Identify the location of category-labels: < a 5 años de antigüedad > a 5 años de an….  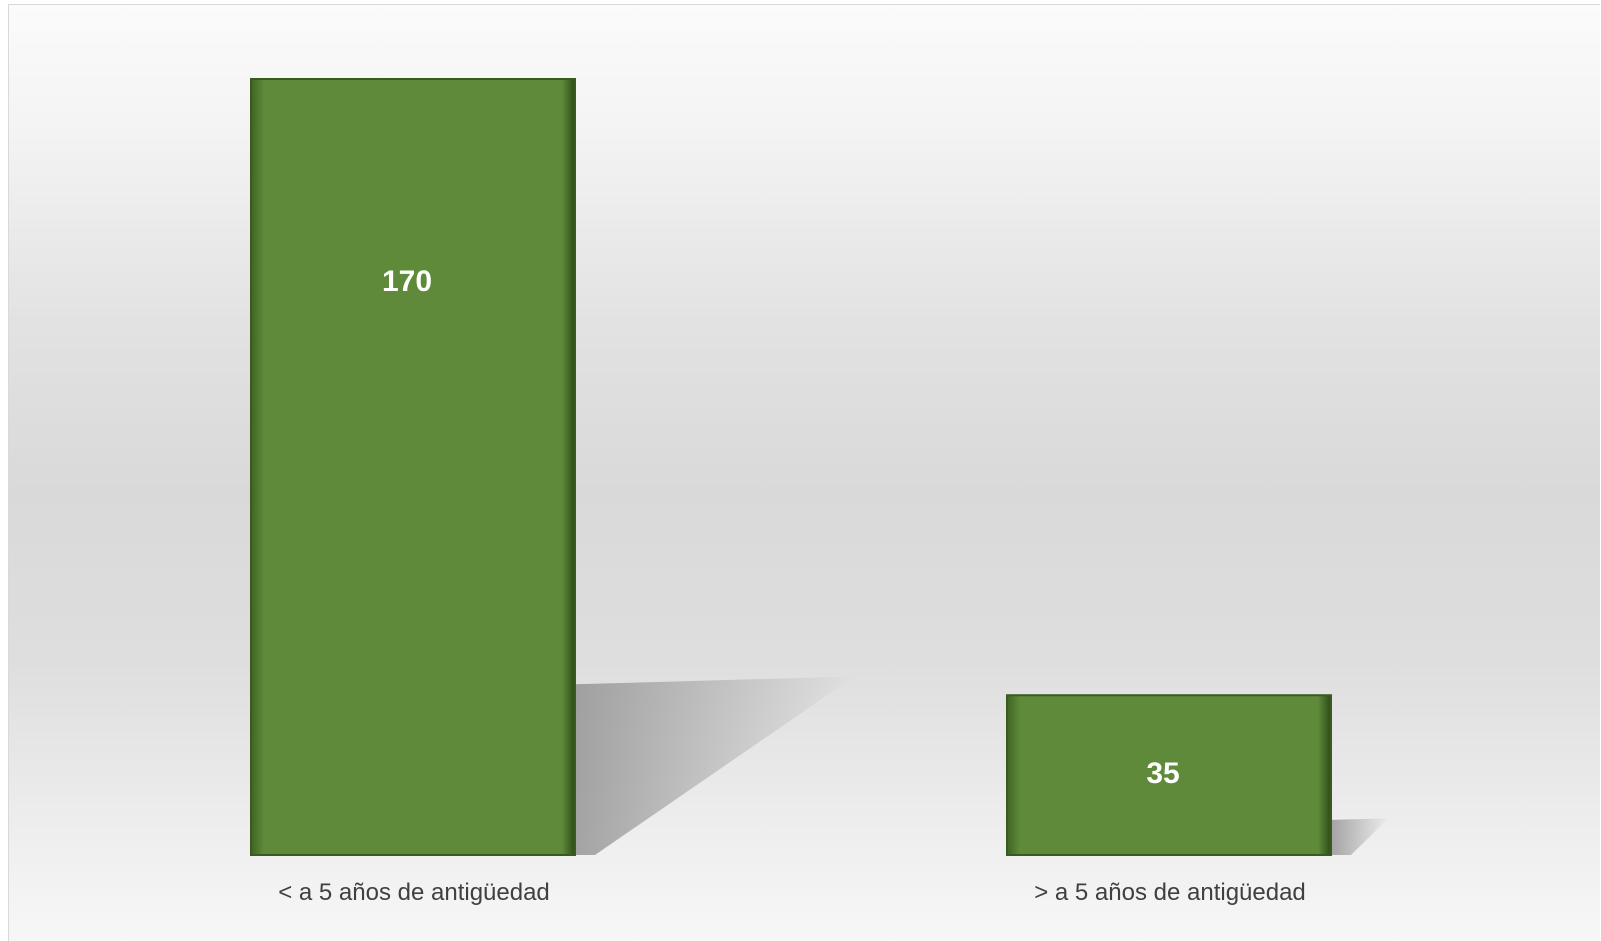
(792, 892).